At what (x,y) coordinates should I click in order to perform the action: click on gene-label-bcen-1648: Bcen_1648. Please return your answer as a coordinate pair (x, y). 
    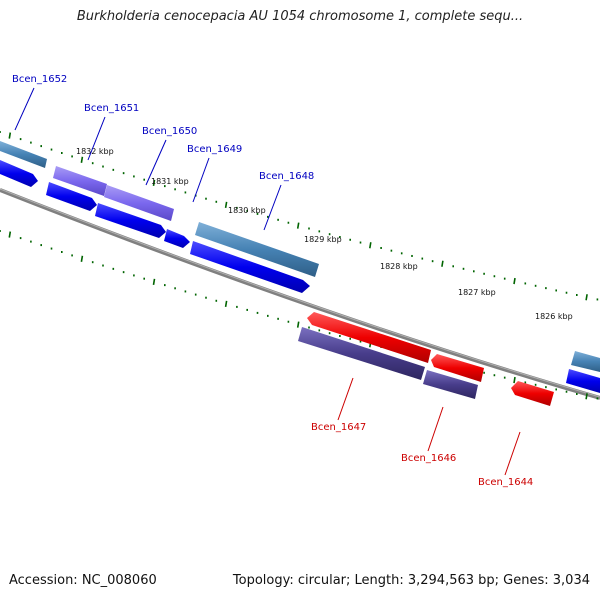
    Looking at the image, I should click on (286, 176).